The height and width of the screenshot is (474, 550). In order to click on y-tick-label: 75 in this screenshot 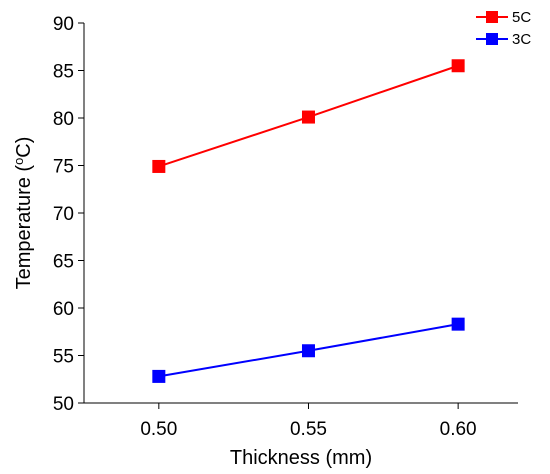, I will do `click(63, 167)`.